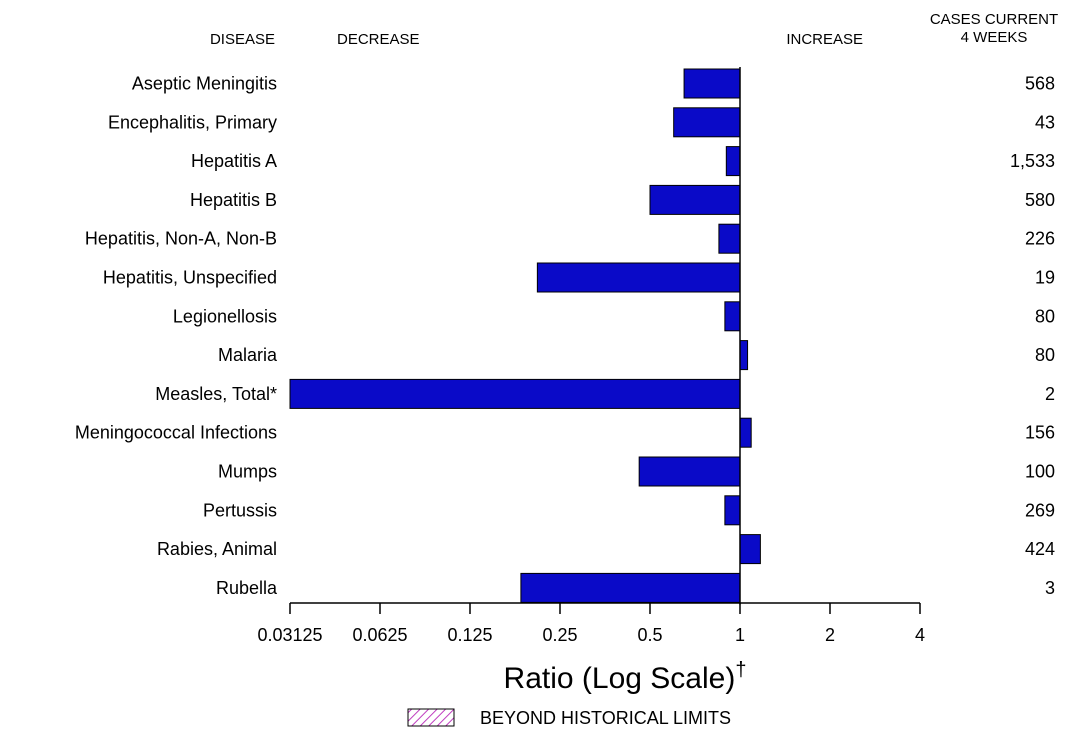 This screenshot has height=730, width=1065. What do you see at coordinates (994, 19) in the screenshot?
I see `header-cases-line1: CASES CURRENT` at bounding box center [994, 19].